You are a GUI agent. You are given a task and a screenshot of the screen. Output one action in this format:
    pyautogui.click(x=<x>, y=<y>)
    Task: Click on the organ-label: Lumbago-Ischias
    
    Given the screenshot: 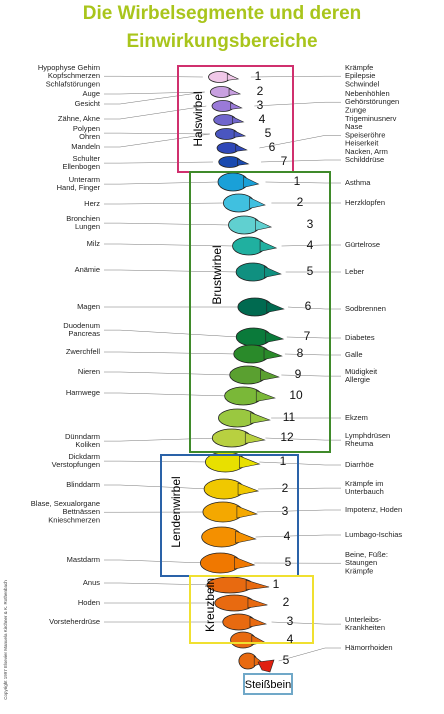 What is the action you would take?
    pyautogui.click(x=373, y=534)
    